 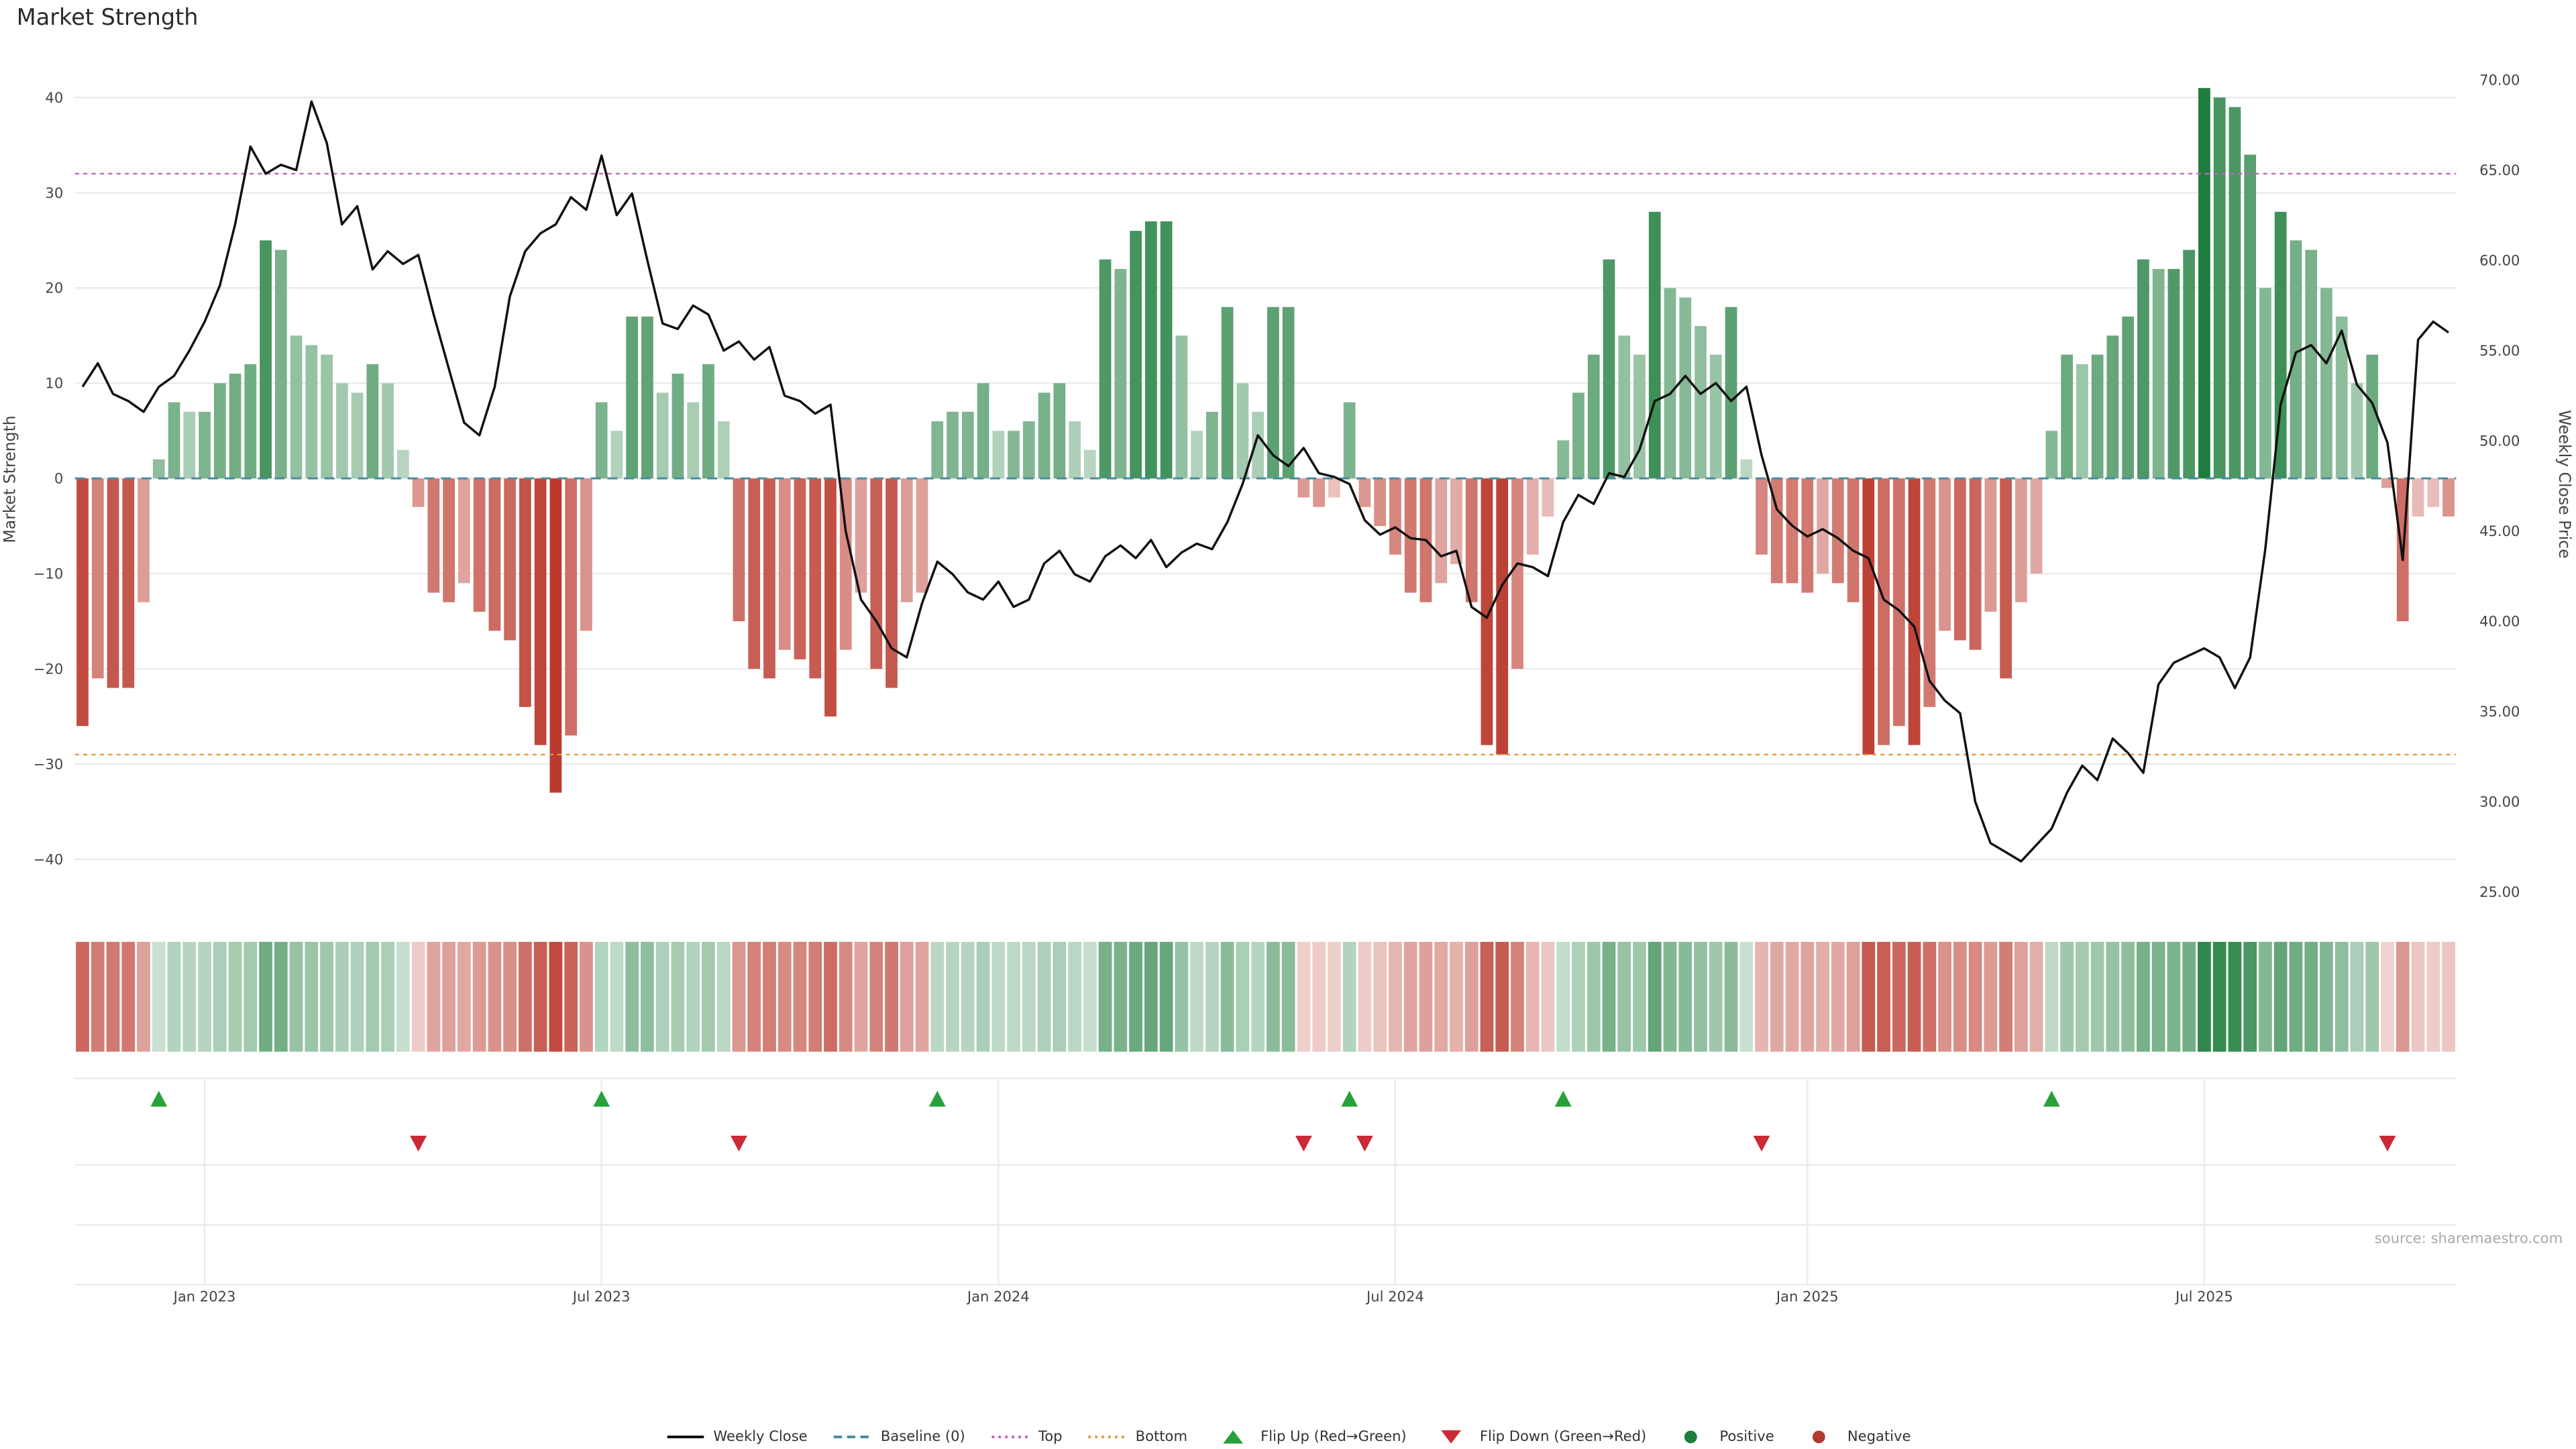 What do you see at coordinates (937, 1099) in the screenshot?
I see `flip-up-marker` at bounding box center [937, 1099].